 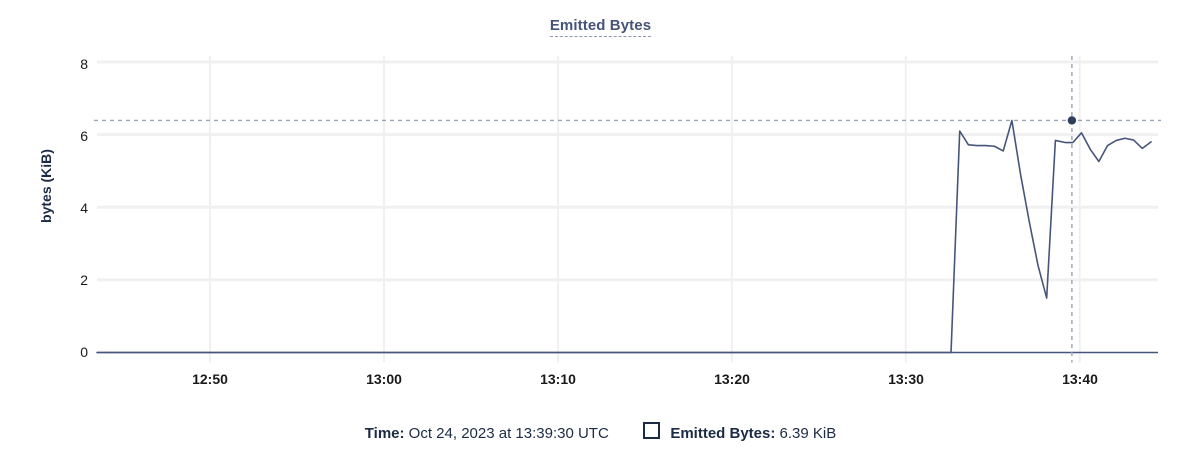 What do you see at coordinates (906, 379) in the screenshot?
I see `x-tick-label-1330: 13:30` at bounding box center [906, 379].